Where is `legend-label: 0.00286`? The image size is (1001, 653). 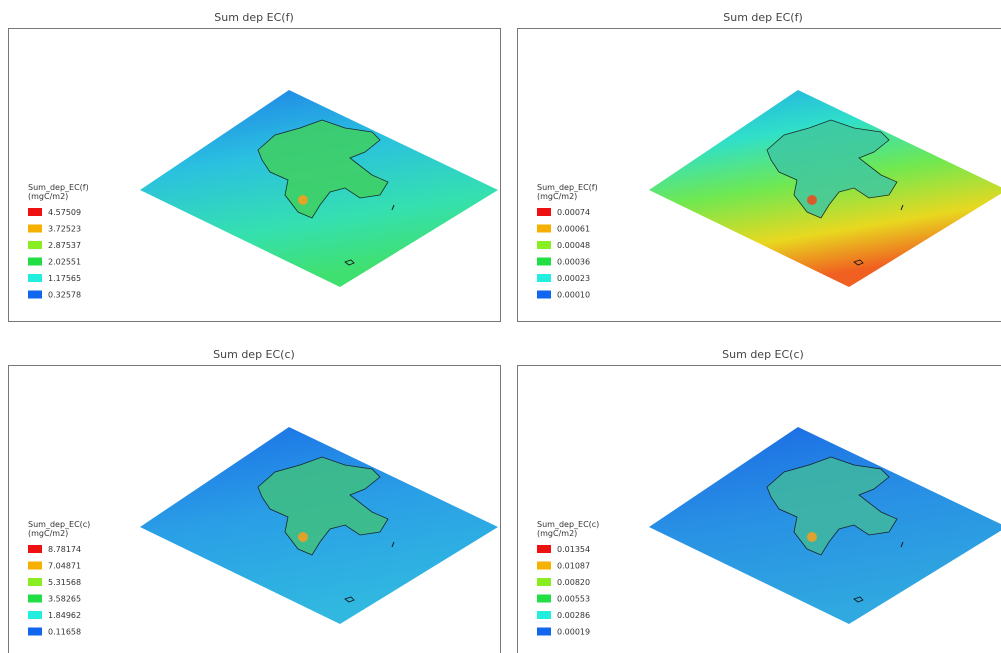
legend-label: 0.00286 is located at coordinates (573, 615).